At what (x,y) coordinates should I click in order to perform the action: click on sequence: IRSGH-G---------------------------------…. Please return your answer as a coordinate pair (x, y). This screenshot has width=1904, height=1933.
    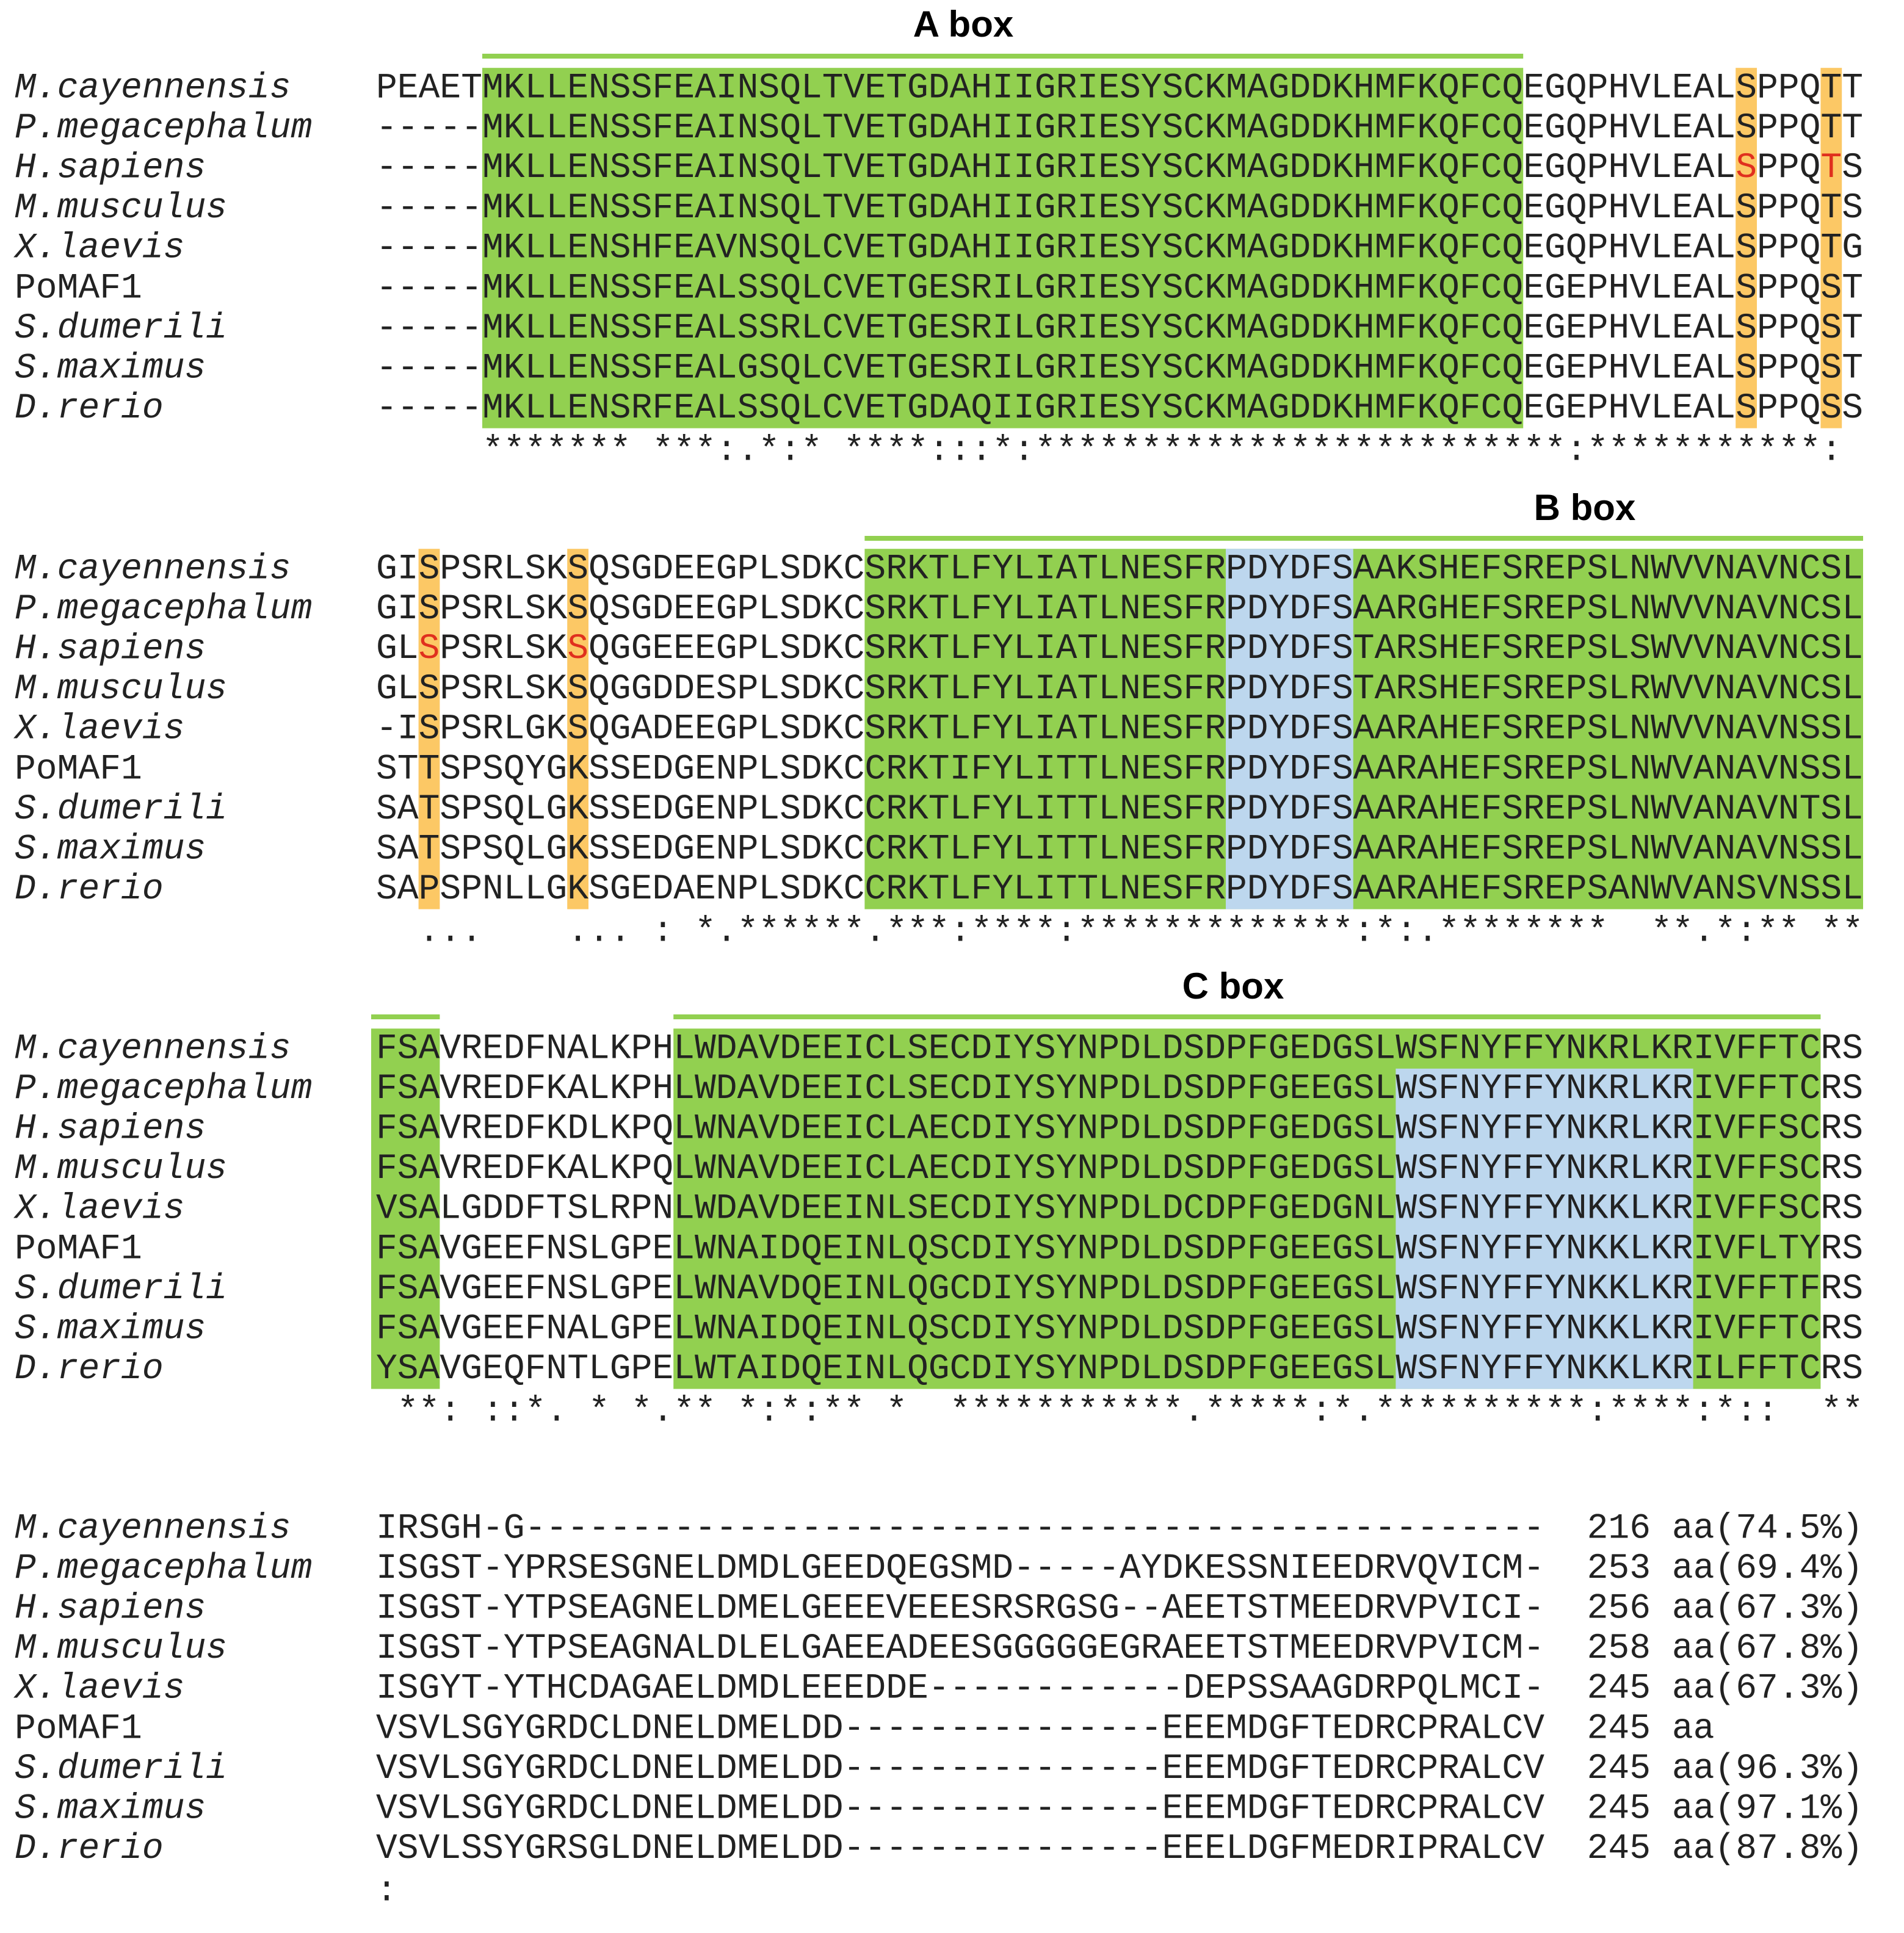
    Looking at the image, I should click on (960, 1529).